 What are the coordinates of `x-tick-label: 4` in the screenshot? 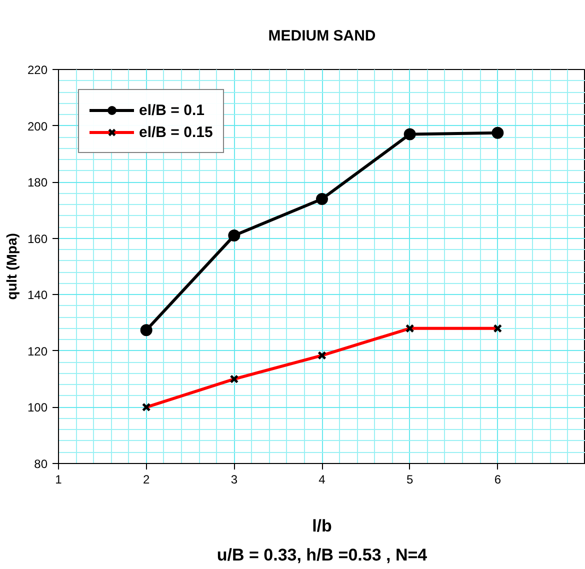 It's located at (322, 479).